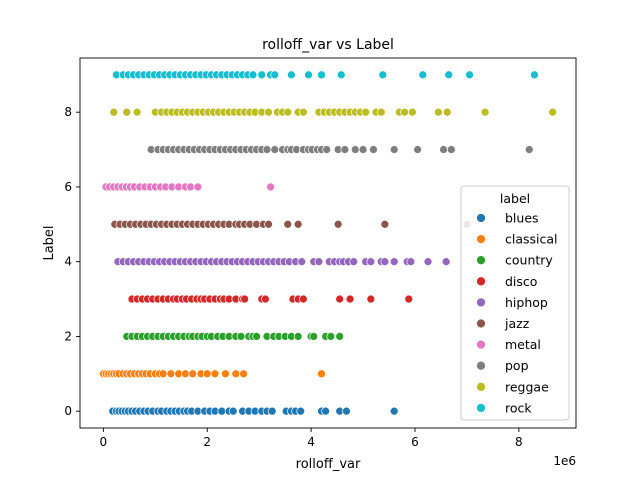 The height and width of the screenshot is (480, 640). I want to click on x-tick-label-4: 8, so click(519, 442).